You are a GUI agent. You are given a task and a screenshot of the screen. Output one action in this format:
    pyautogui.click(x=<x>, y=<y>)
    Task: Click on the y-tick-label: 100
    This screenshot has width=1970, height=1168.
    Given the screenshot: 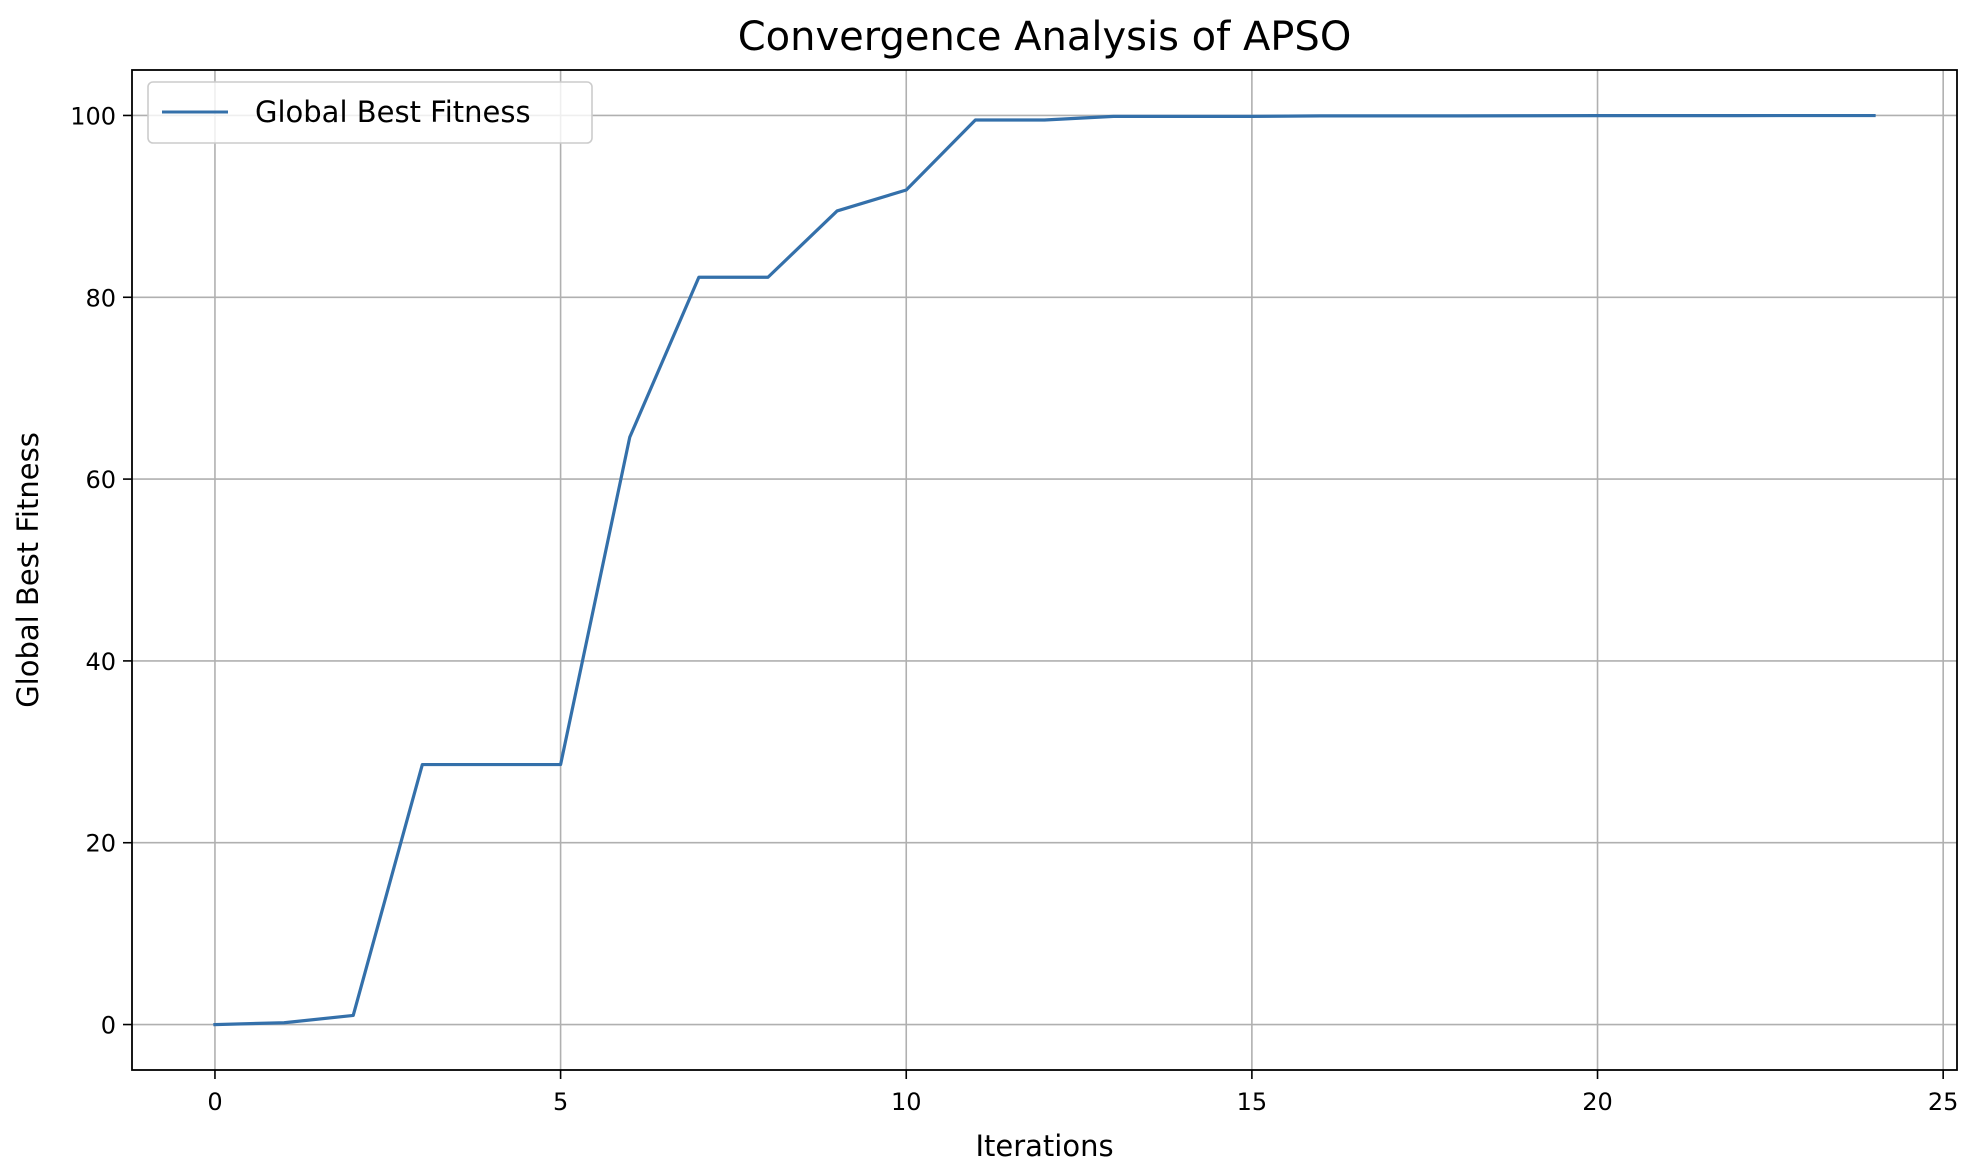 What is the action you would take?
    pyautogui.click(x=93, y=116)
    